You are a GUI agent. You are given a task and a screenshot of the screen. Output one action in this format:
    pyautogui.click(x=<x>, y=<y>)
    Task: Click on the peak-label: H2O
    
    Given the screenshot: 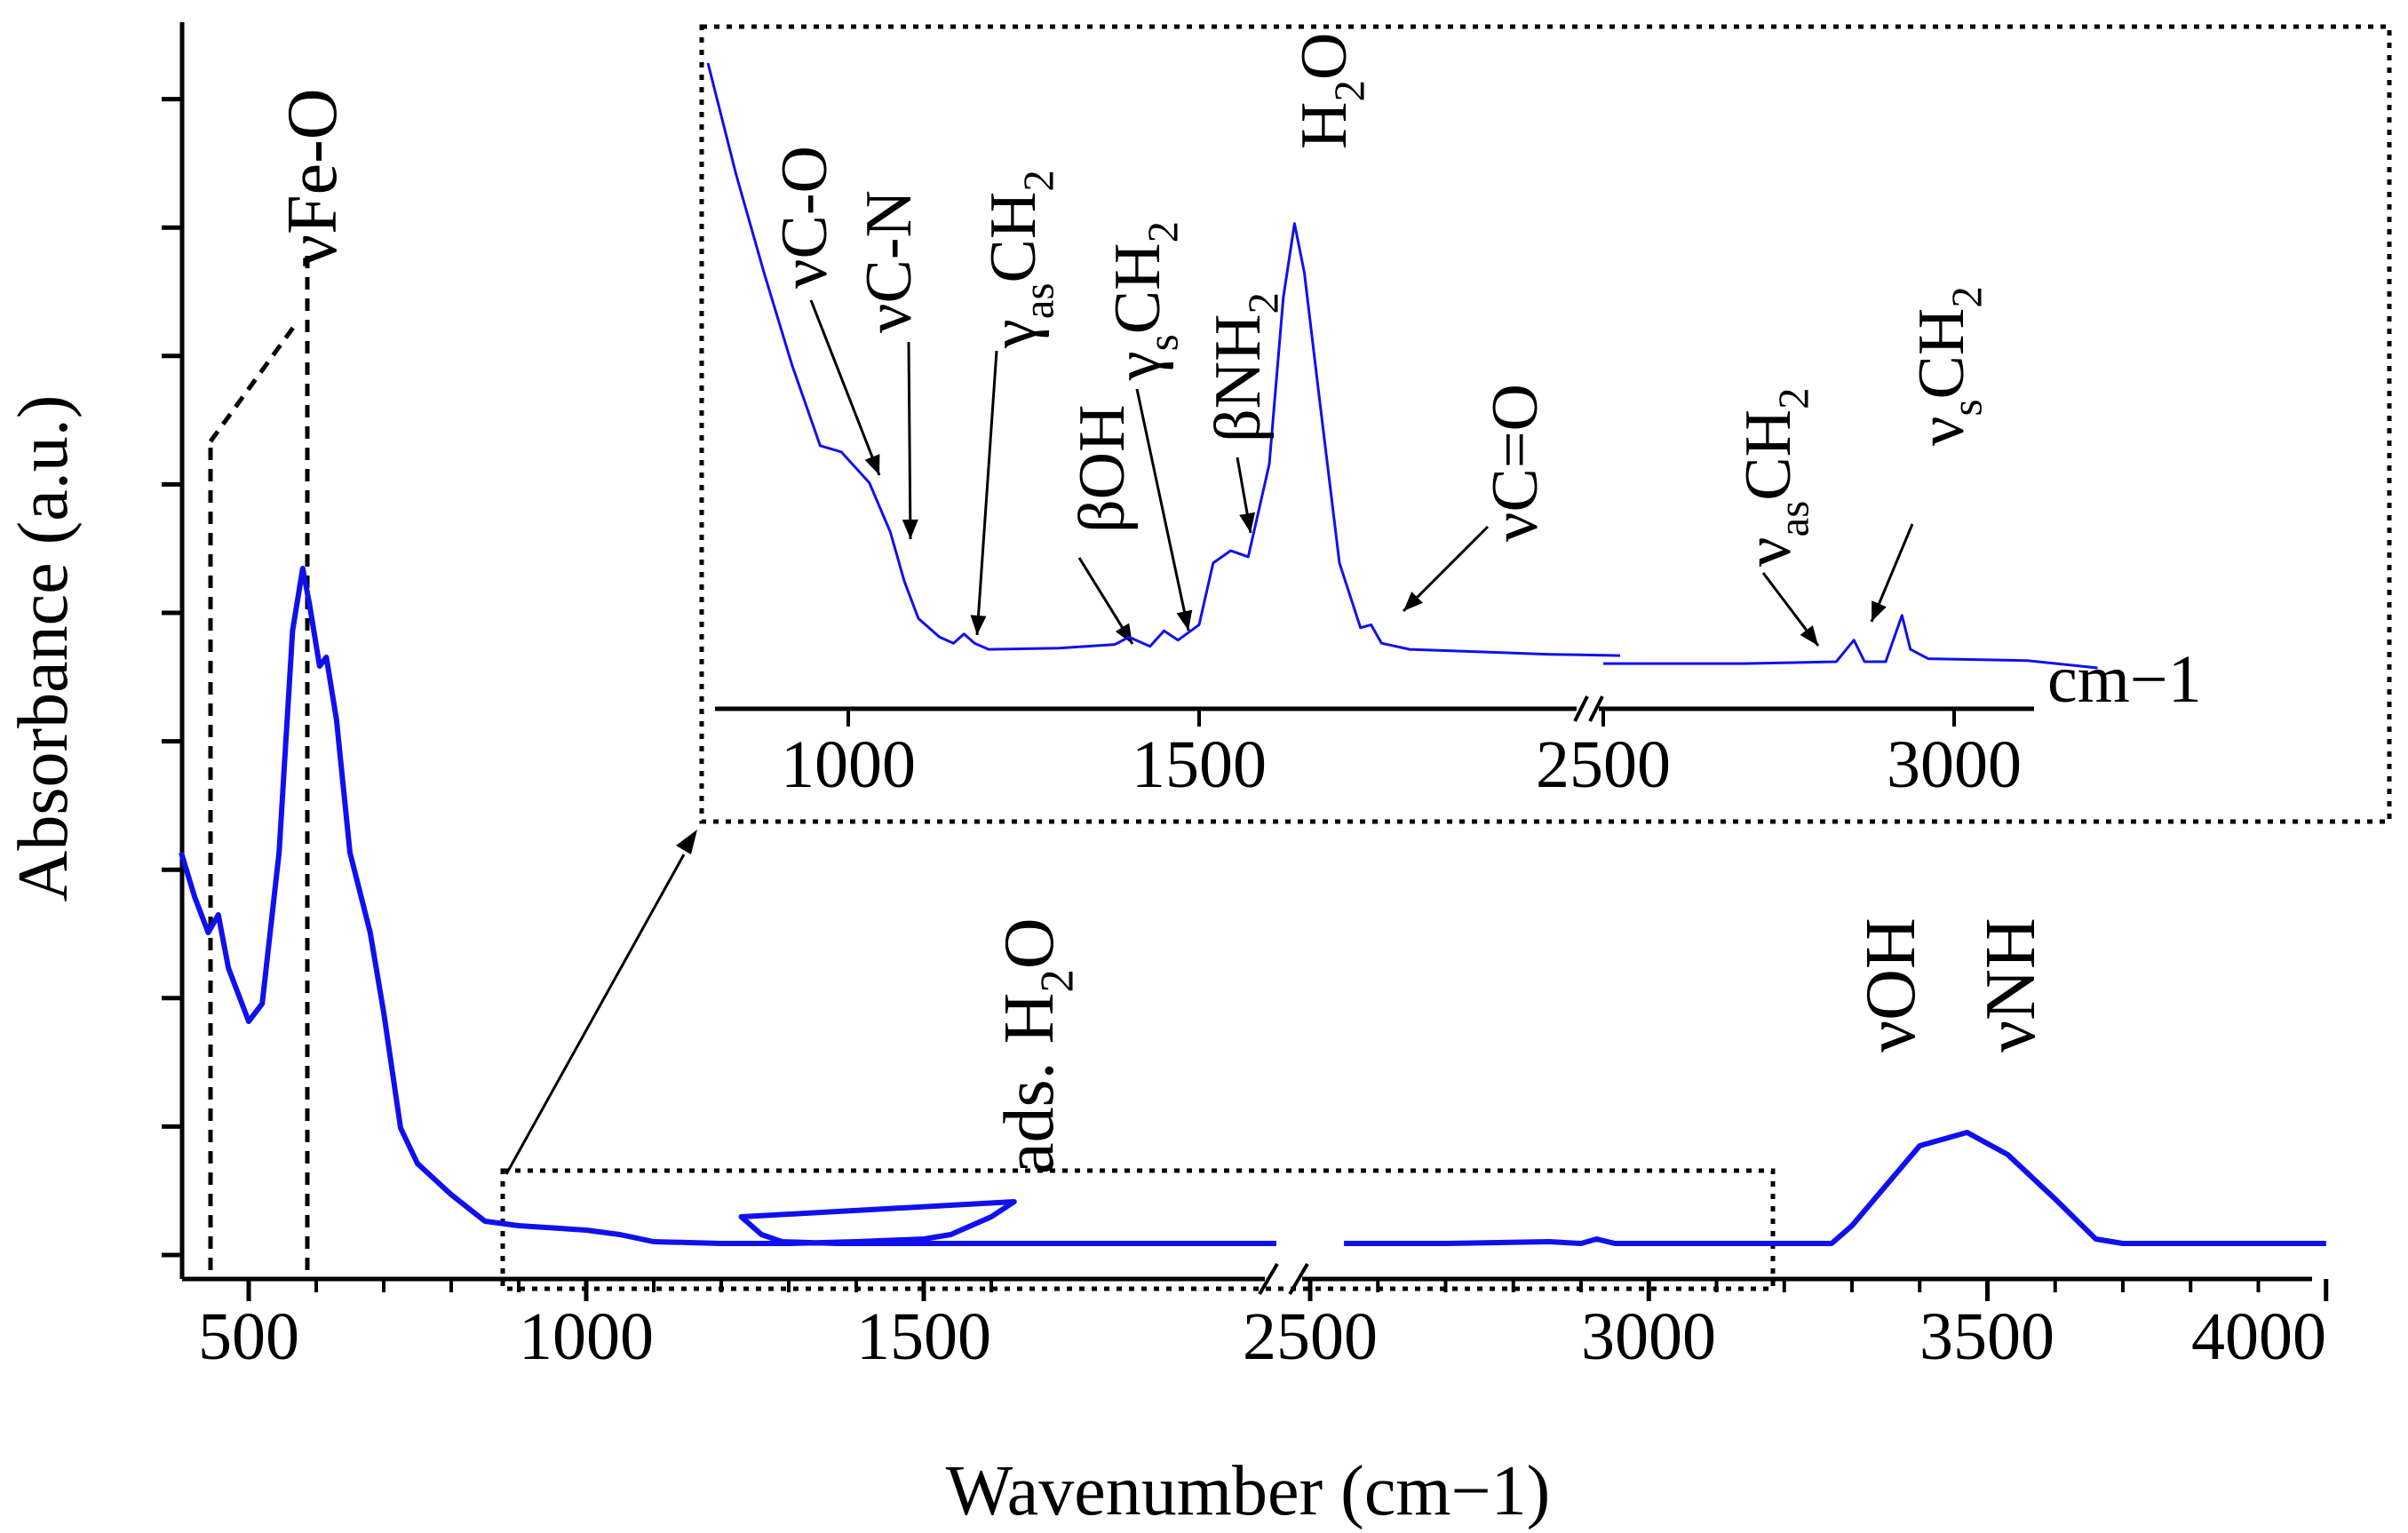 What is the action you would take?
    pyautogui.click(x=1331, y=91)
    